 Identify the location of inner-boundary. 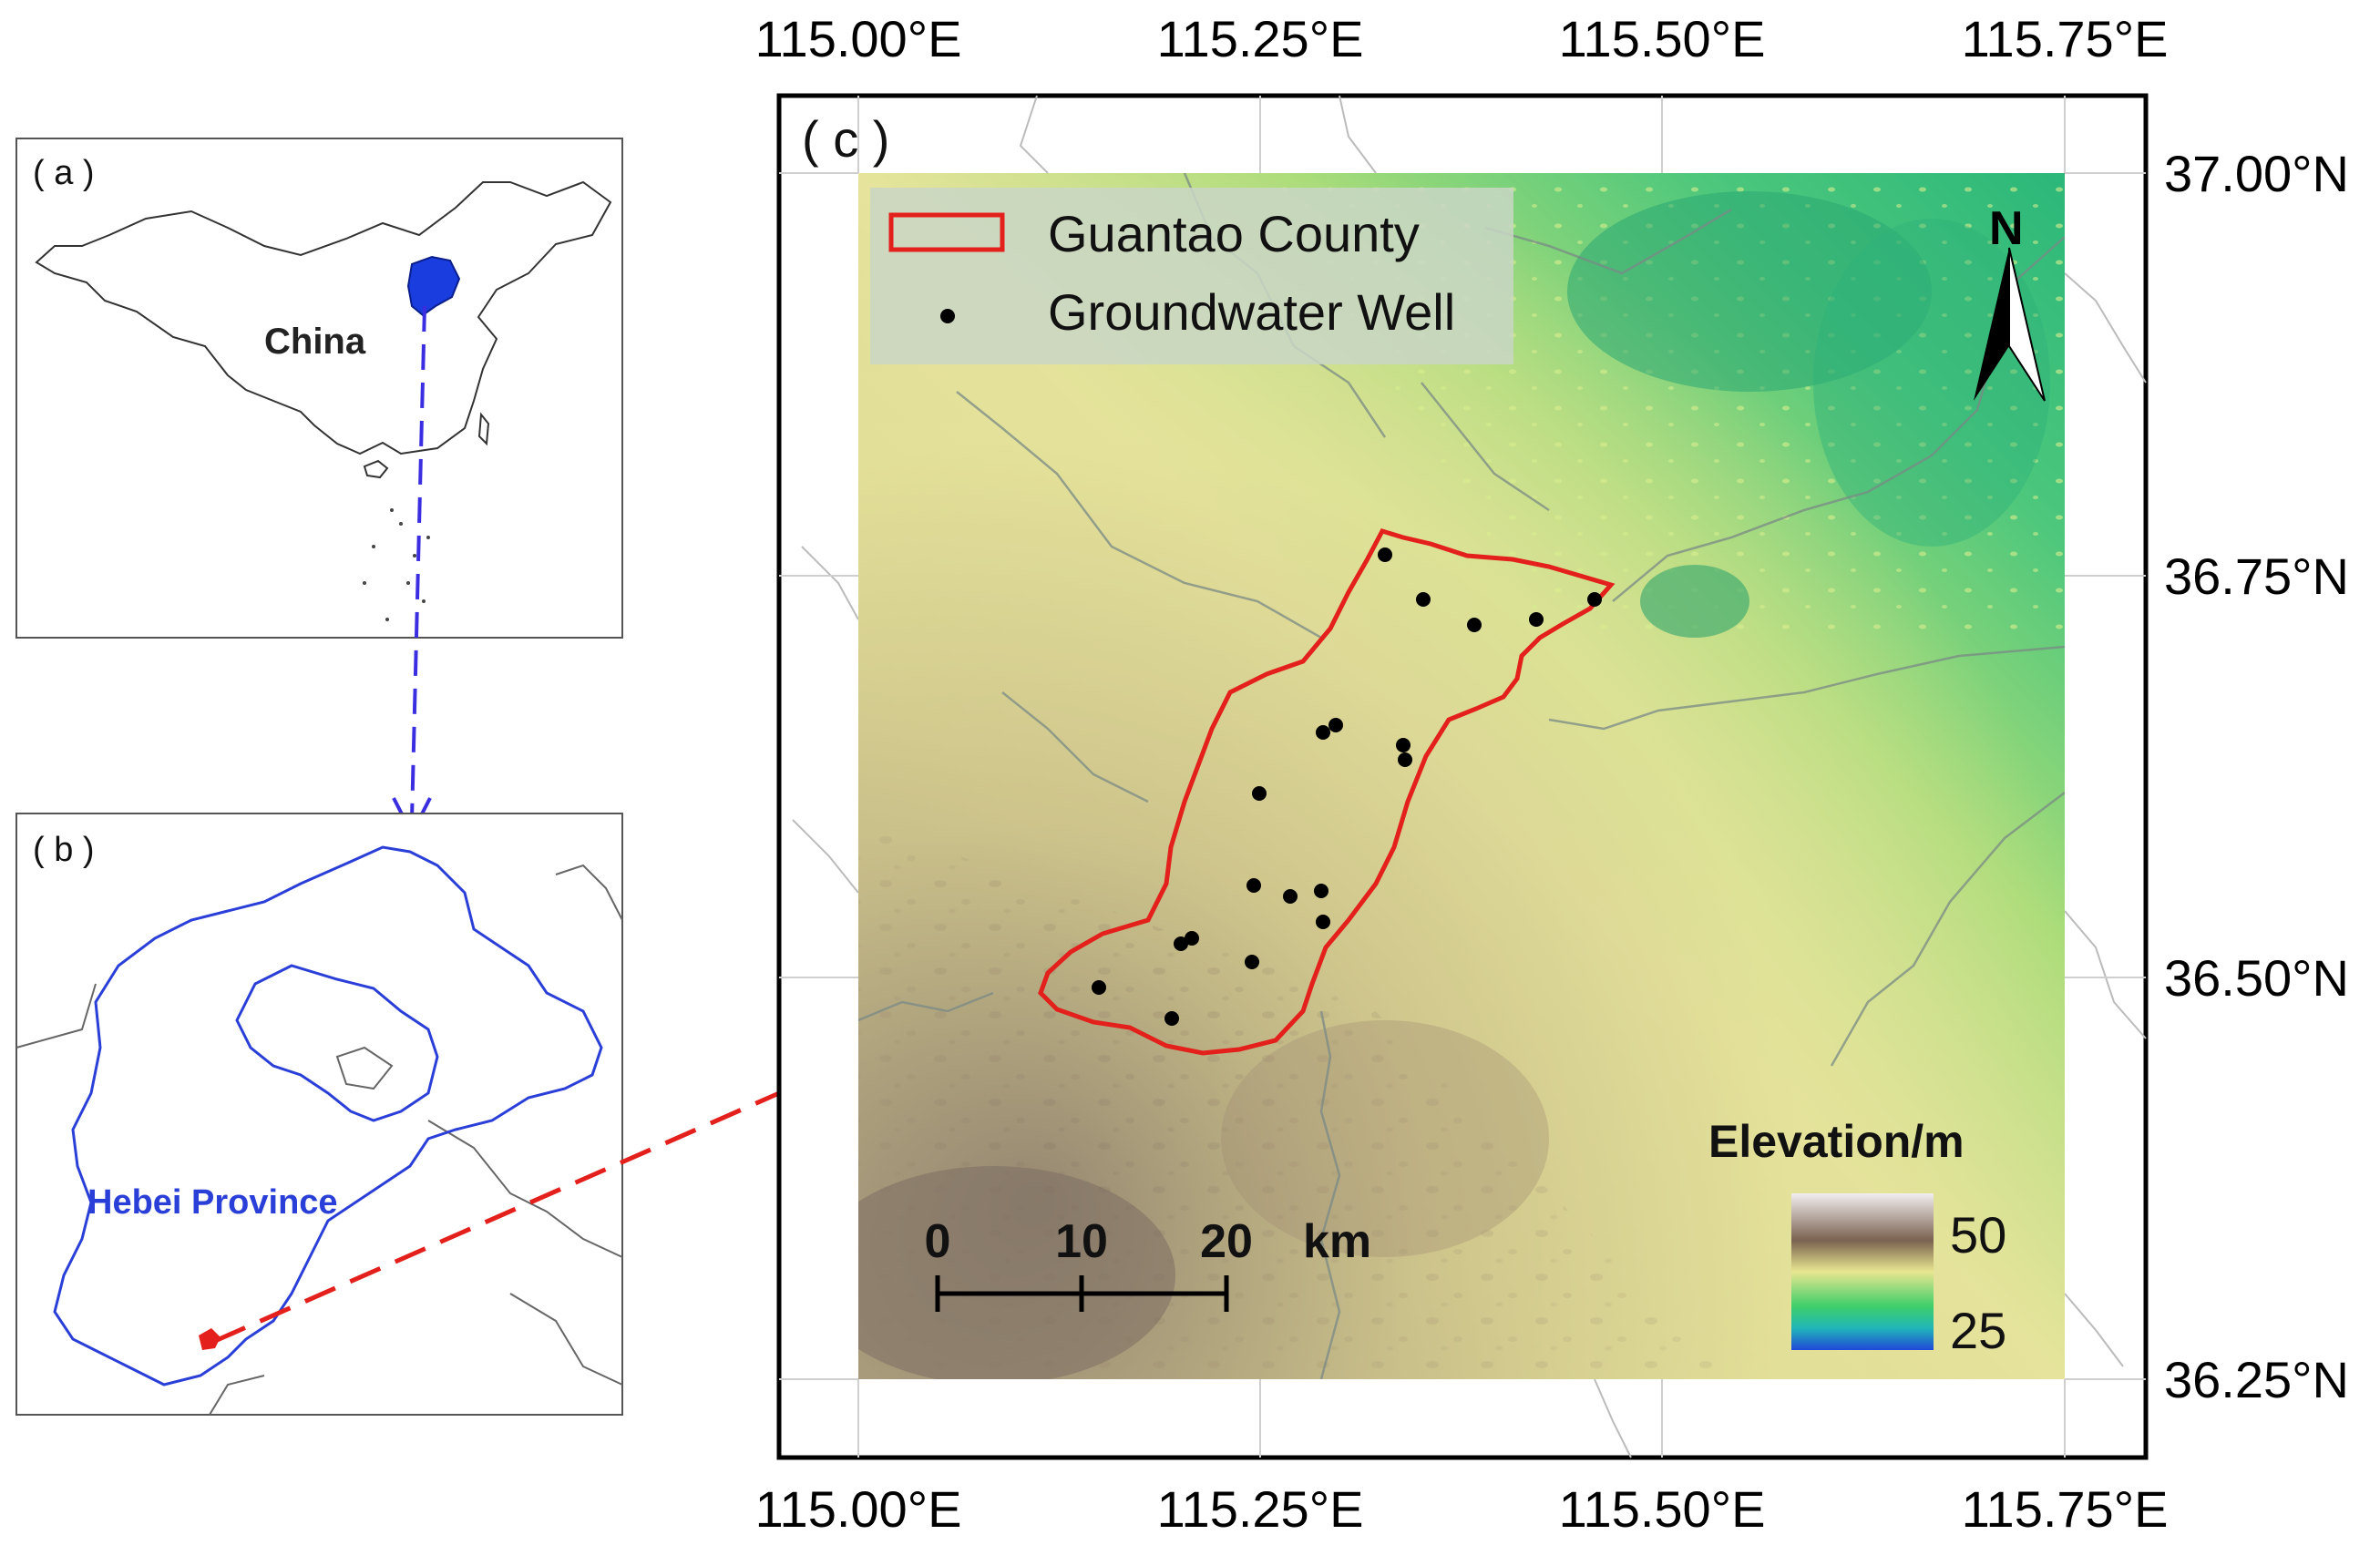
(364, 1068).